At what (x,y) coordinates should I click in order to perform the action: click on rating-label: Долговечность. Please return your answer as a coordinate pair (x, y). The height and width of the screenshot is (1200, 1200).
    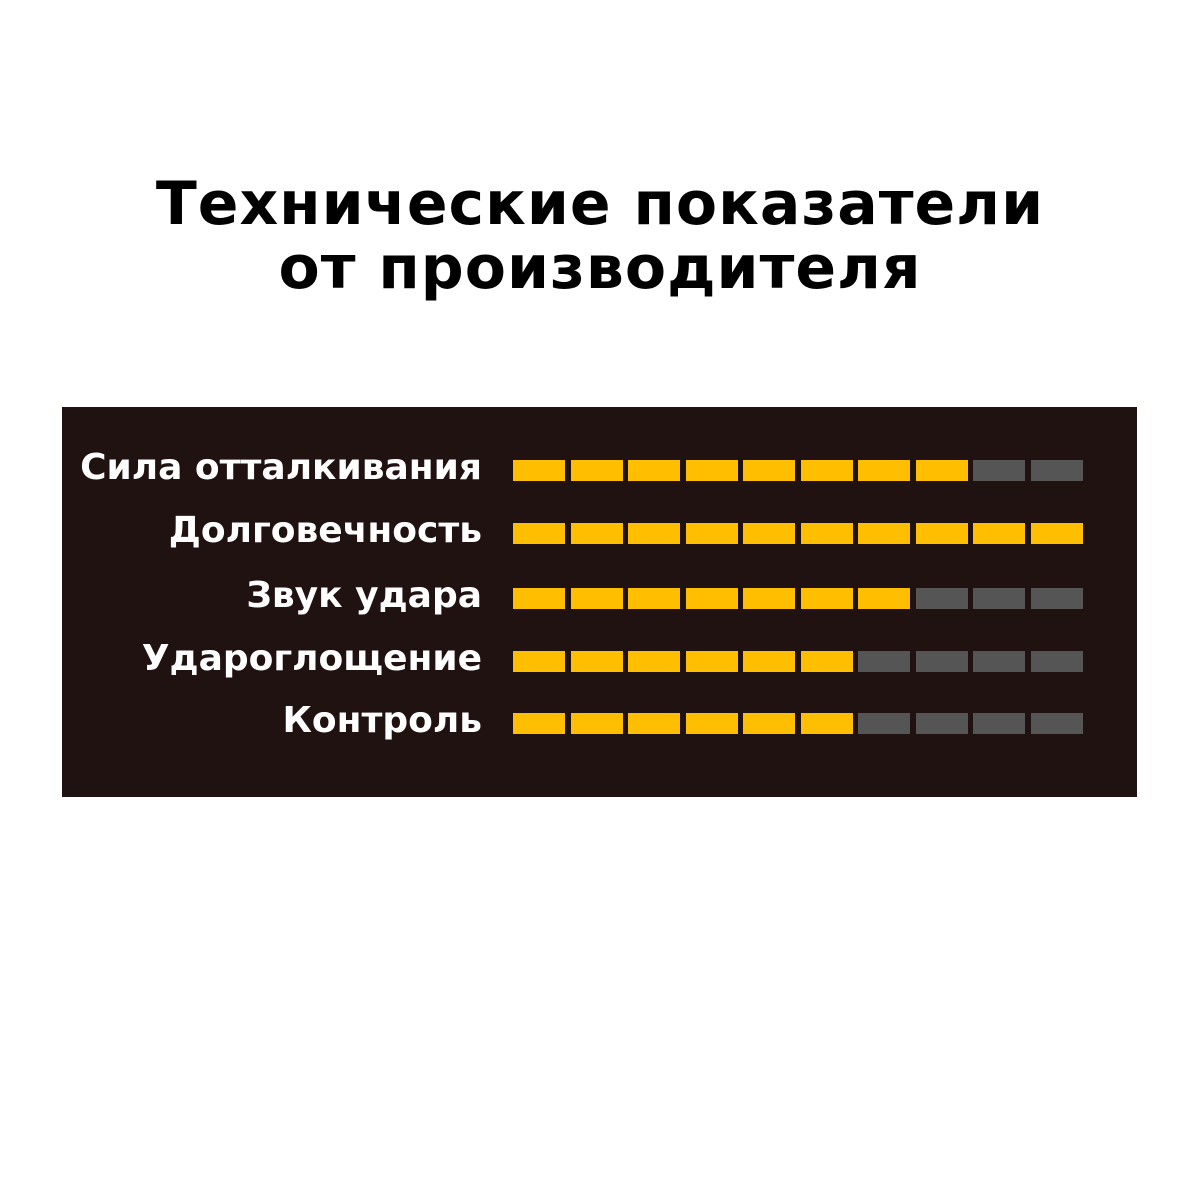
    Looking at the image, I should click on (325, 530).